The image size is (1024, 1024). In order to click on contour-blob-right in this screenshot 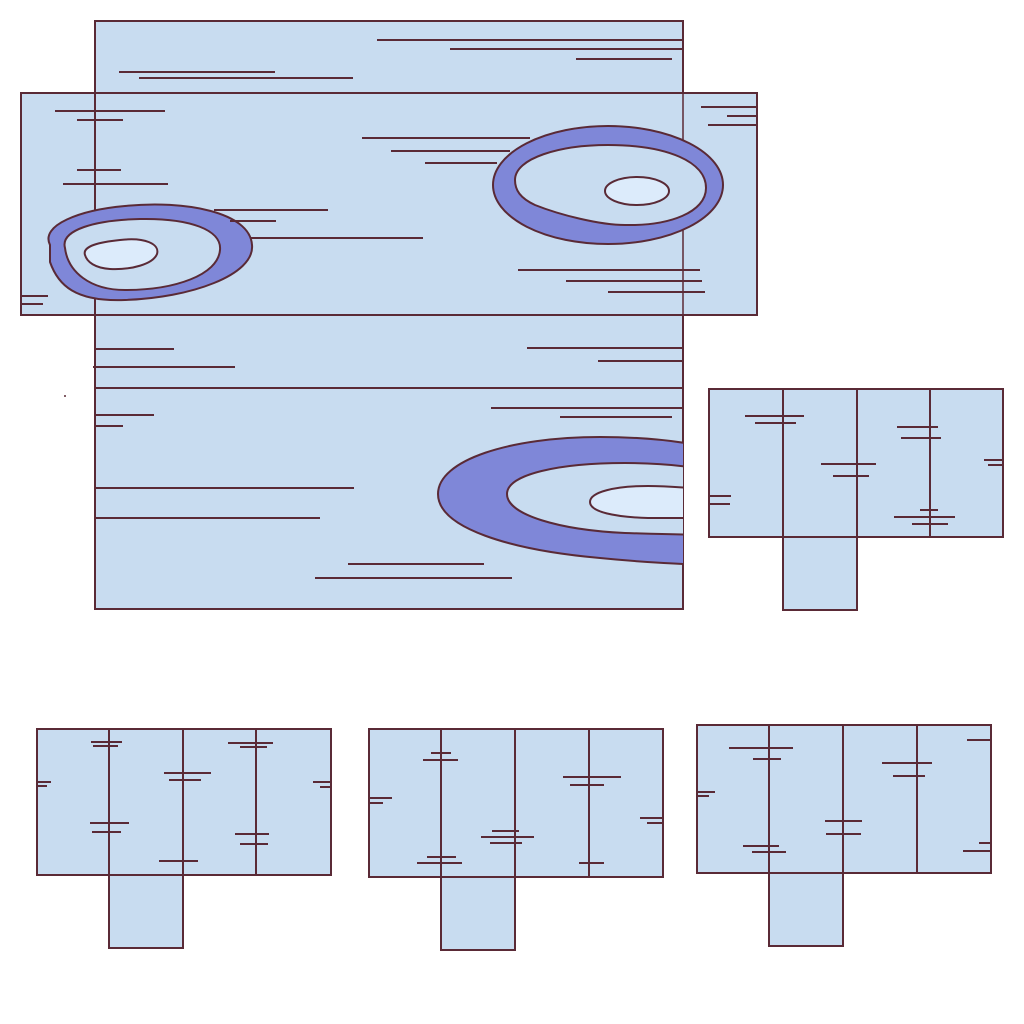, I will do `click(608, 185)`.